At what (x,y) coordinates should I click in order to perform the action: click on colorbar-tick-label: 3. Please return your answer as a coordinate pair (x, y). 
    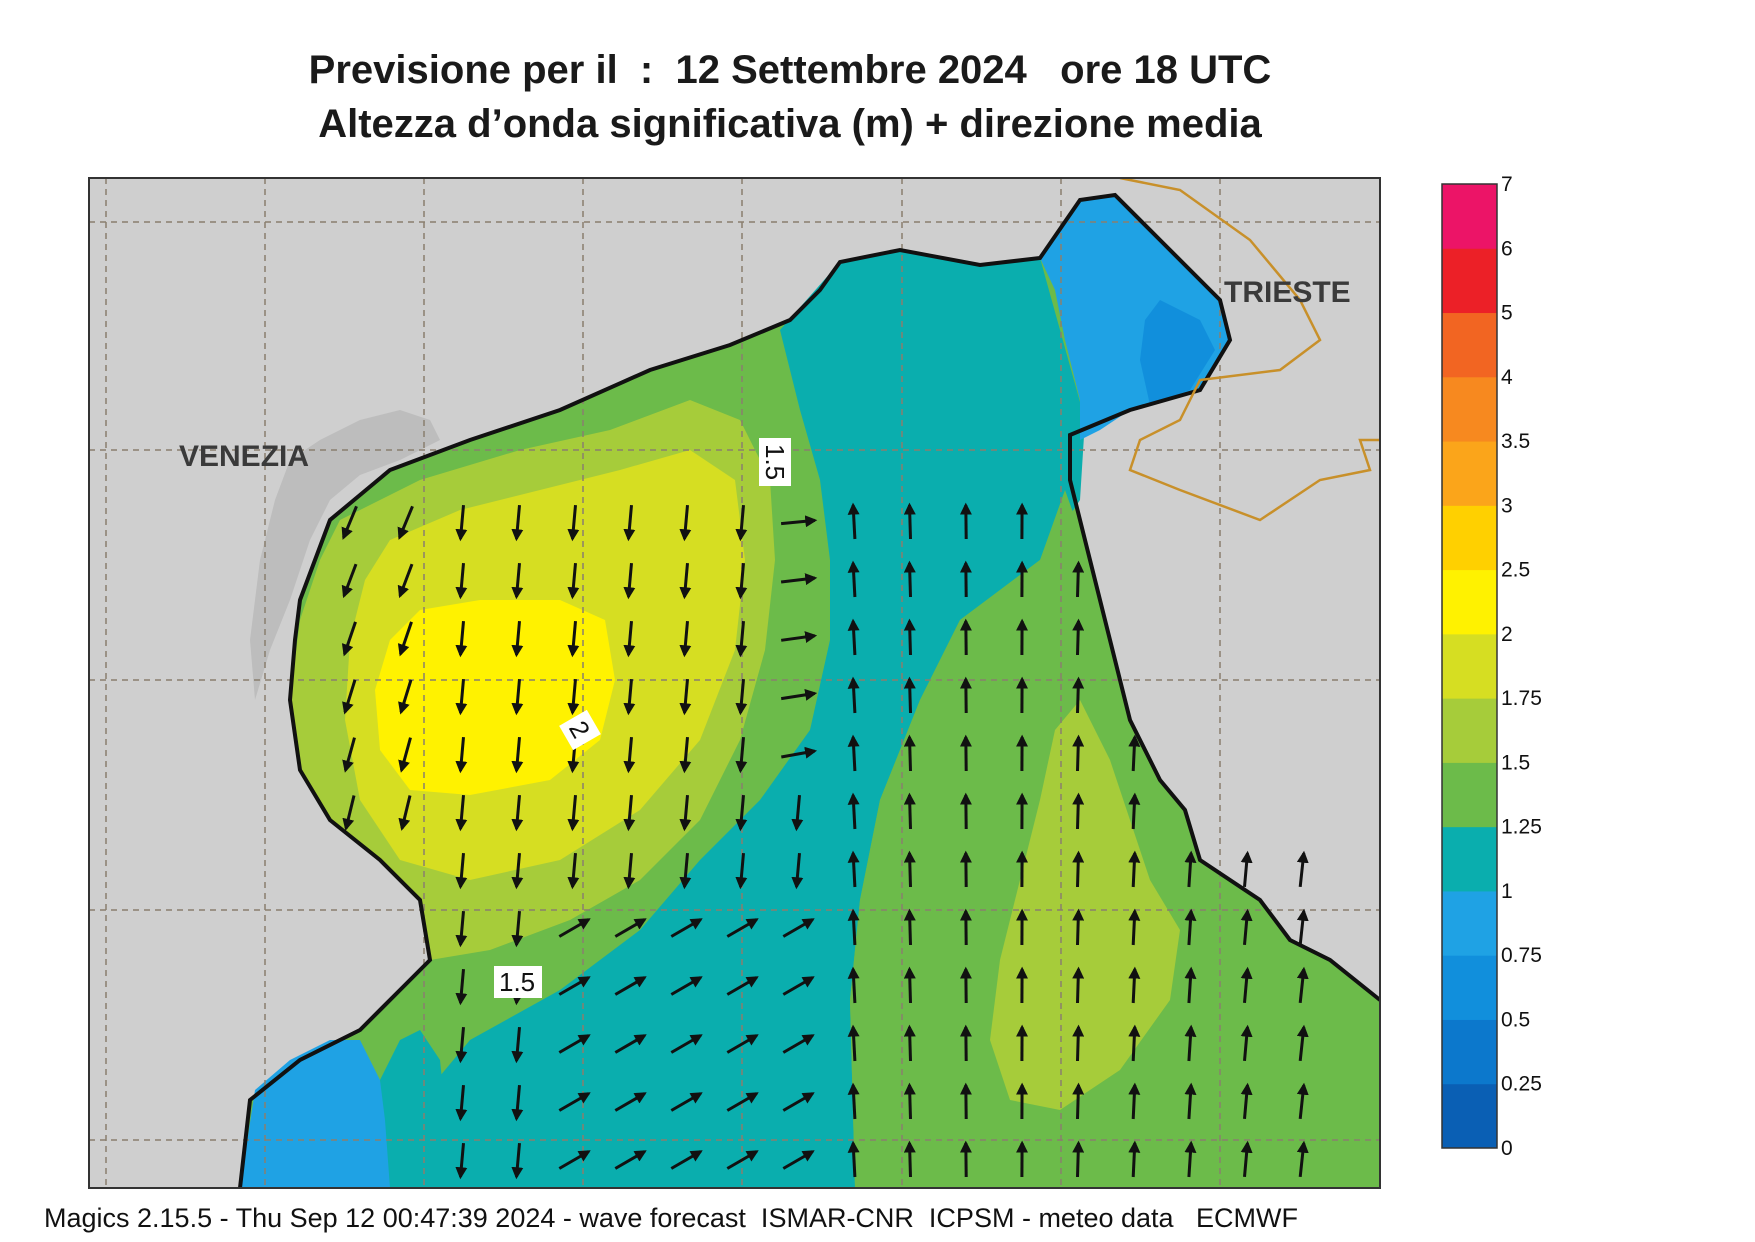
    Looking at the image, I should click on (1507, 505).